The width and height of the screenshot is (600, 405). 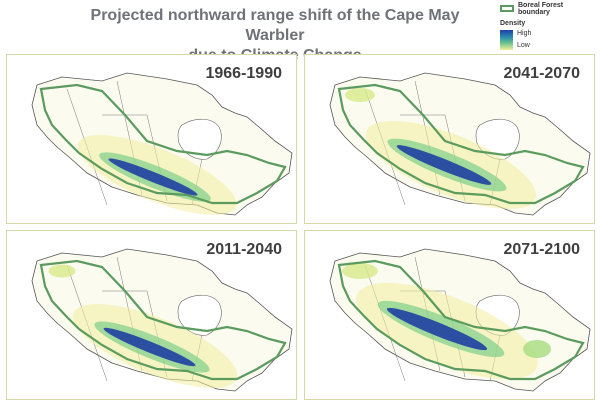 I want to click on legend: Boreal Forest boundary Density High Low, so click(x=548, y=26).